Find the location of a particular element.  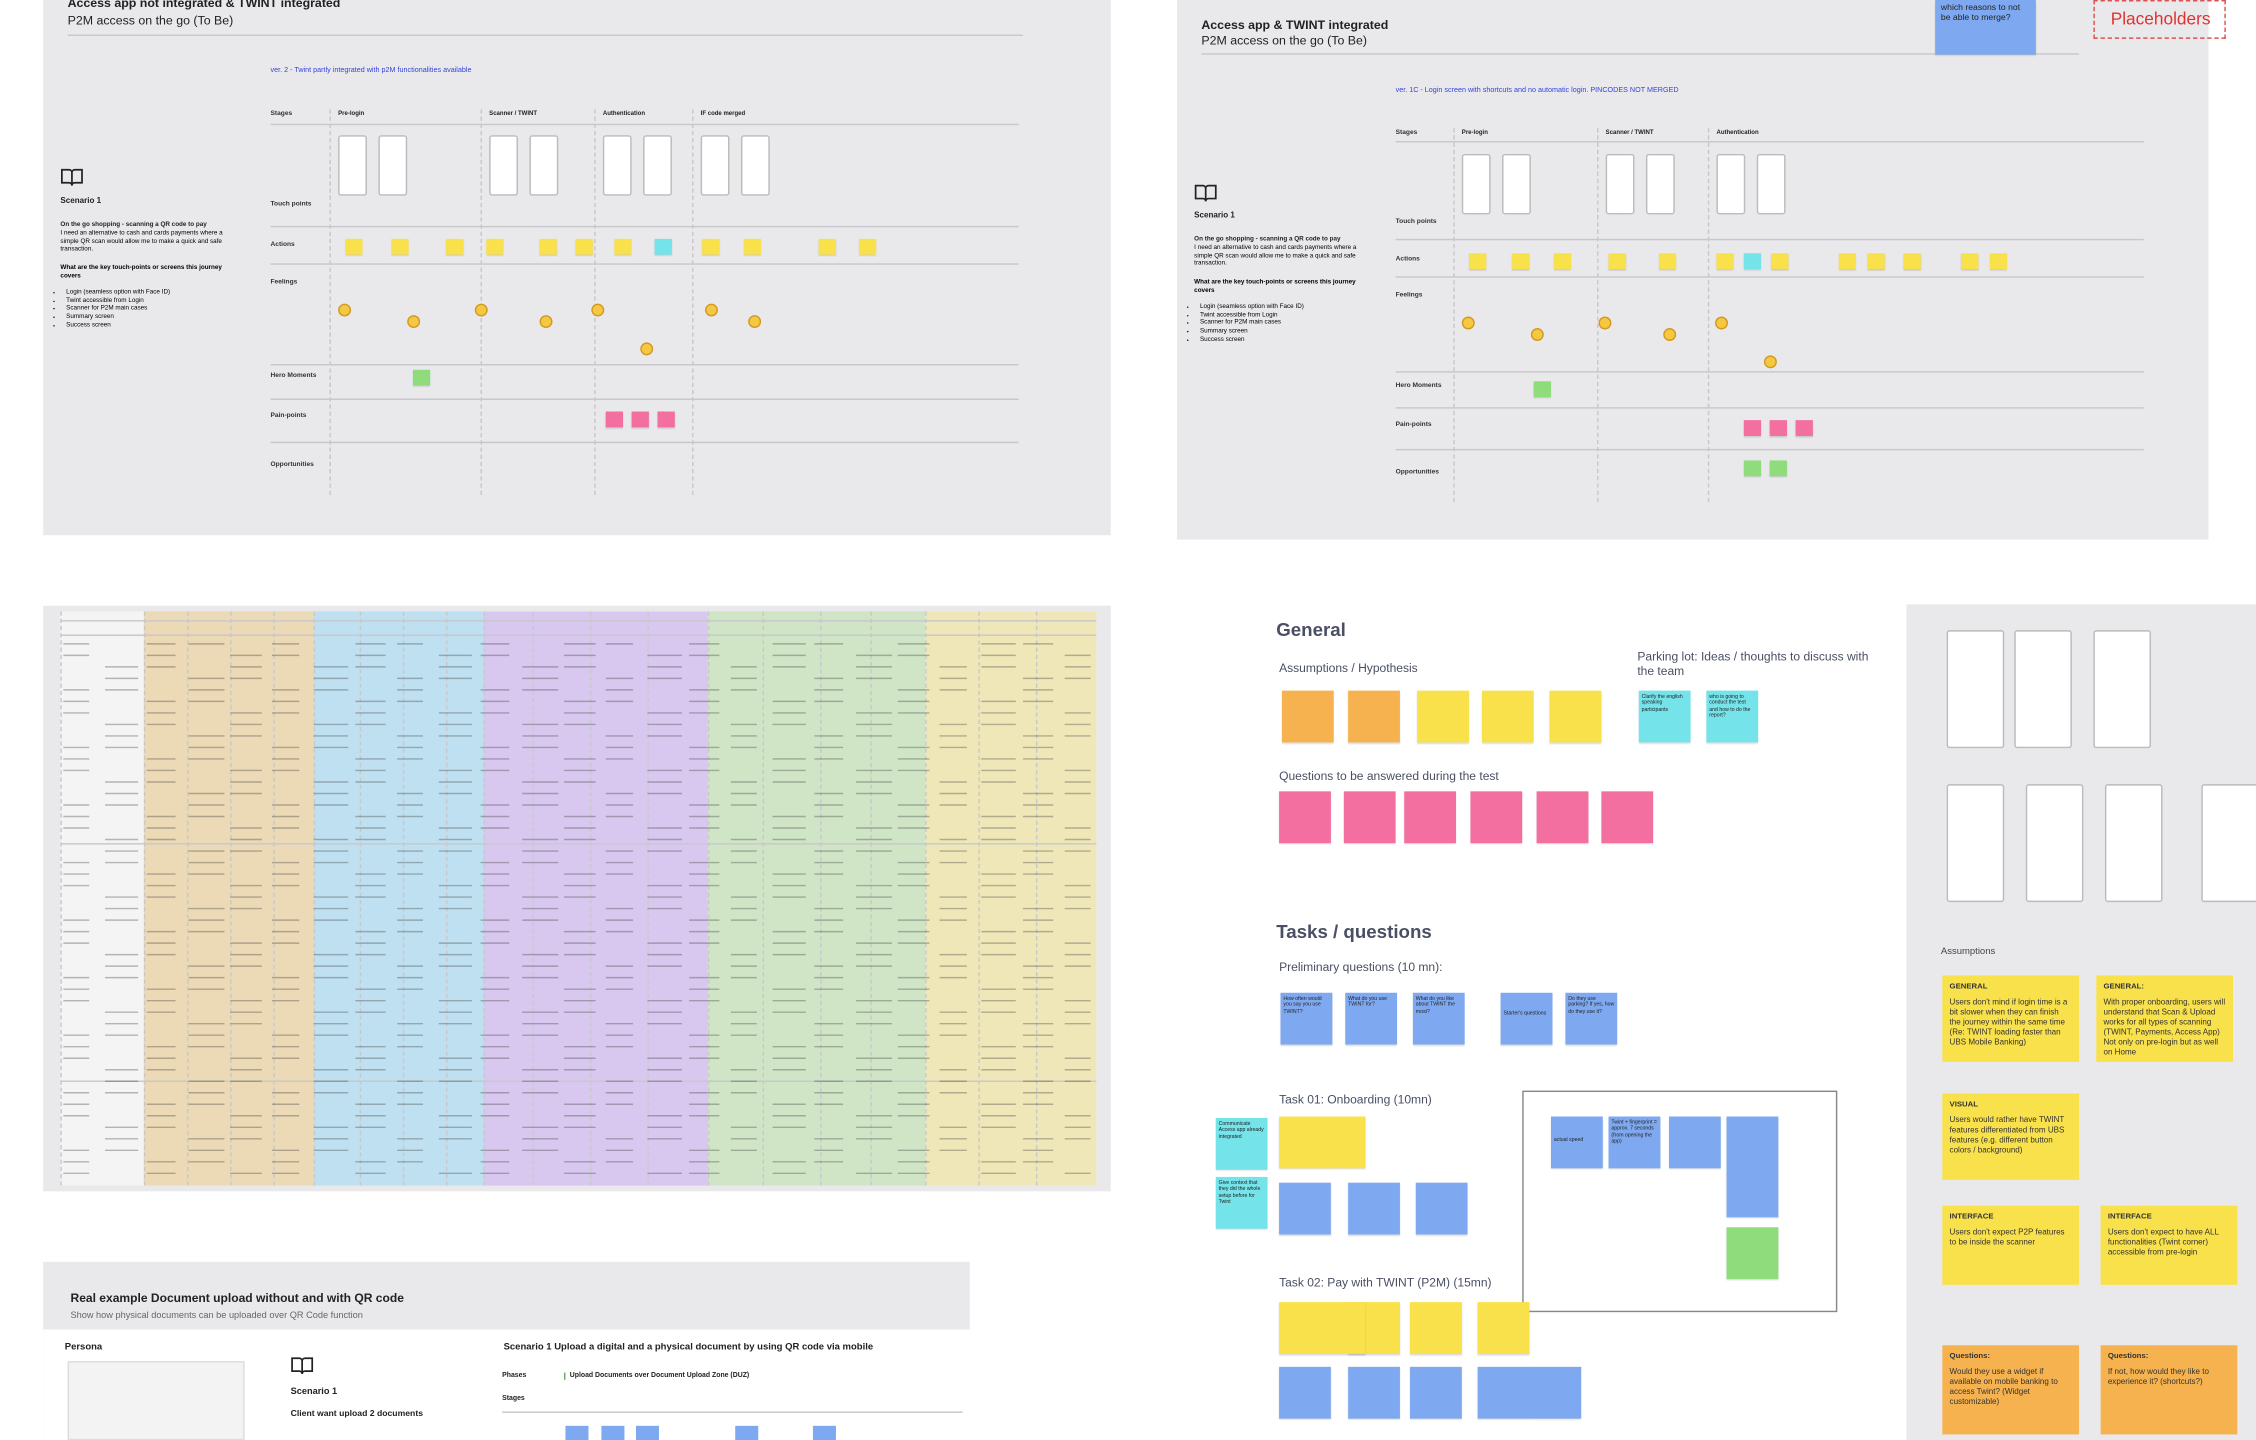

section-heading: General is located at coordinates (1311, 629).